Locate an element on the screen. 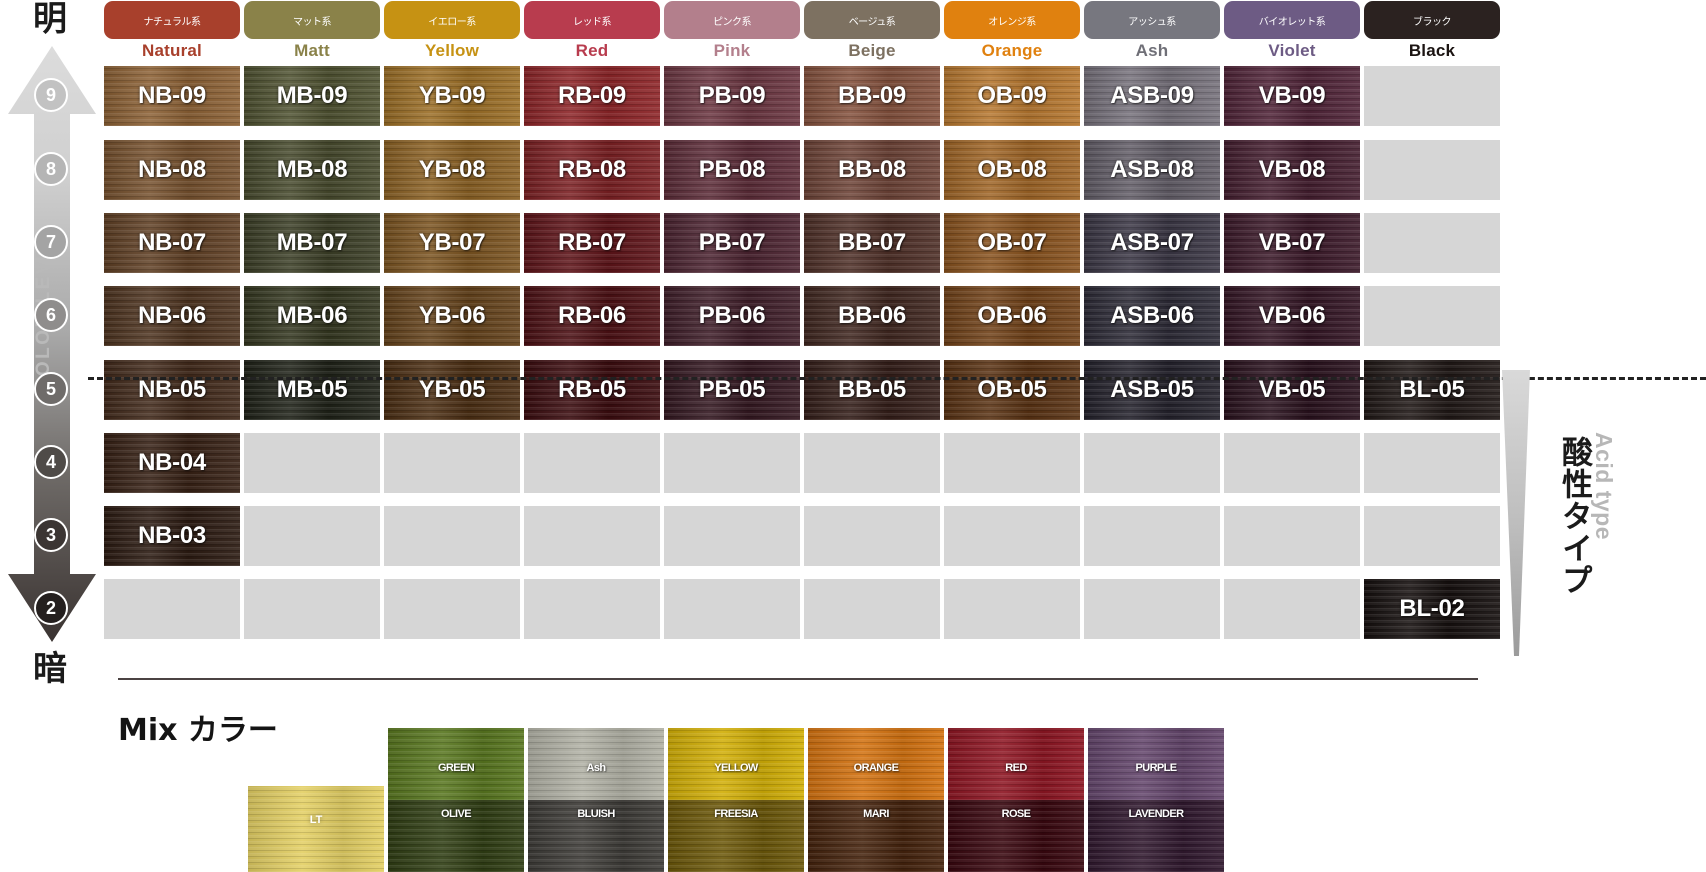  color-swatch-MB-09: MB-09 is located at coordinates (312, 96).